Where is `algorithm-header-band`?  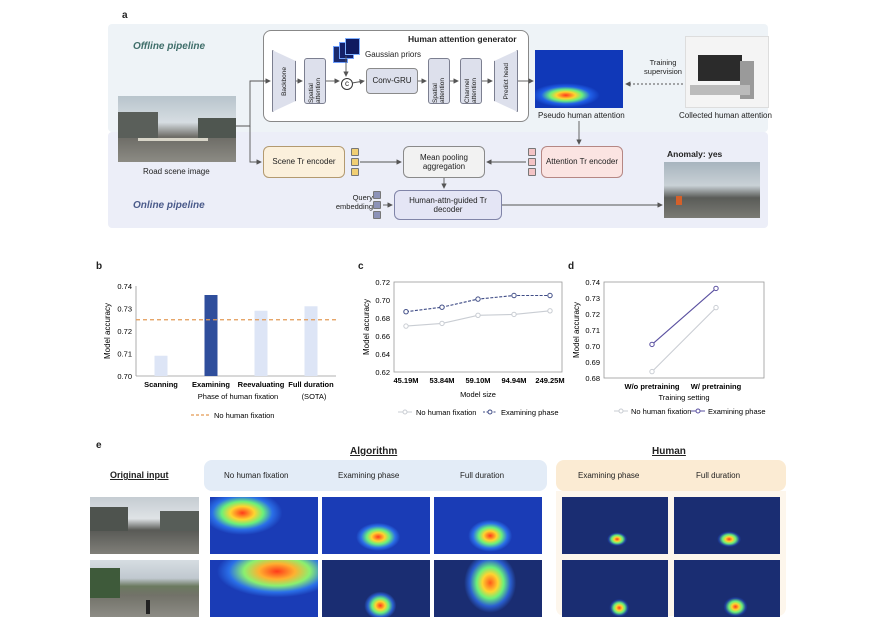 algorithm-header-band is located at coordinates (375, 475).